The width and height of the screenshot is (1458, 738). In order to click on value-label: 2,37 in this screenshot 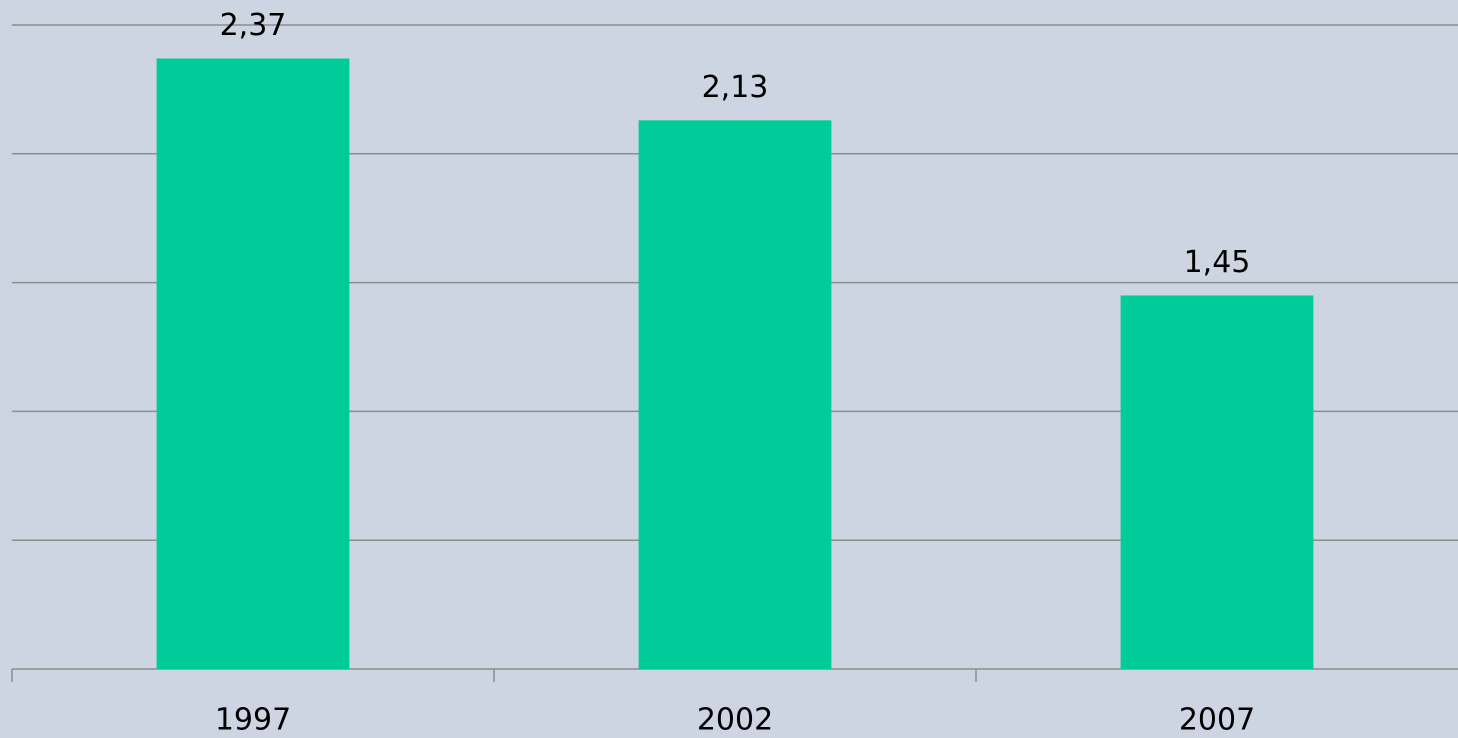, I will do `click(253, 25)`.